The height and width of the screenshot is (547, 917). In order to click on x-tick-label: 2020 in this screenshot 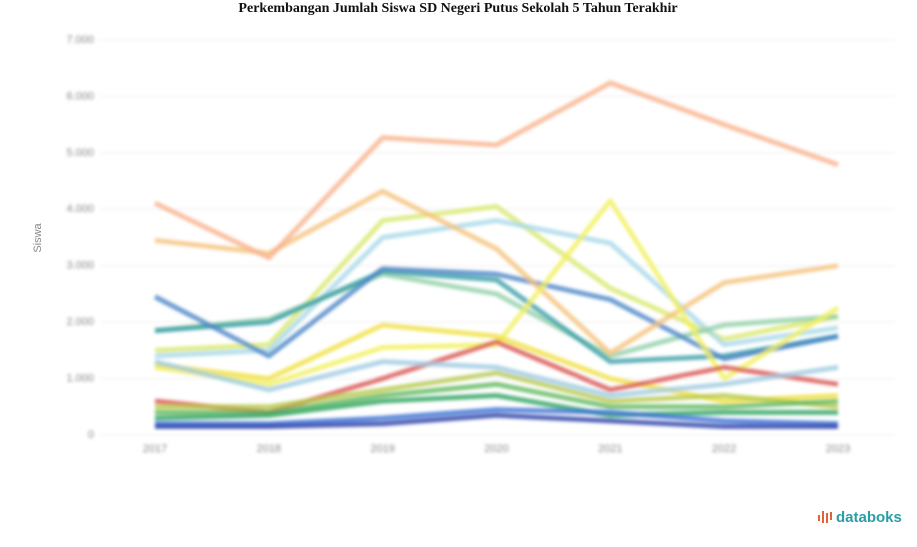, I will do `click(496, 449)`.